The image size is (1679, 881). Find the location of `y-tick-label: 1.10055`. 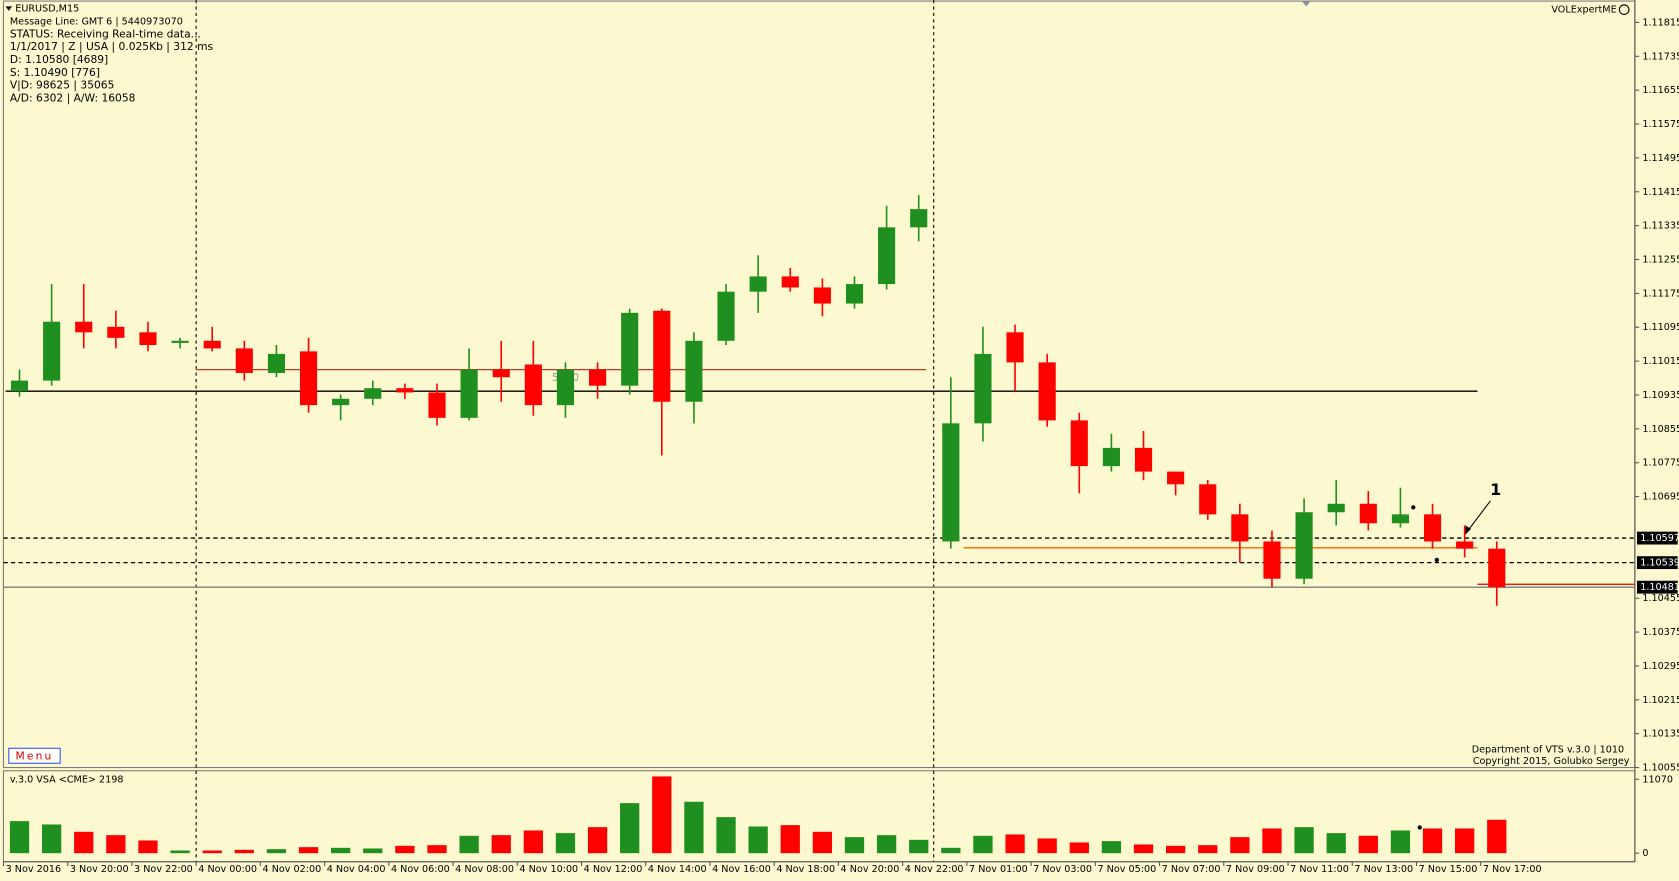

y-tick-label: 1.10055 is located at coordinates (1660, 768).